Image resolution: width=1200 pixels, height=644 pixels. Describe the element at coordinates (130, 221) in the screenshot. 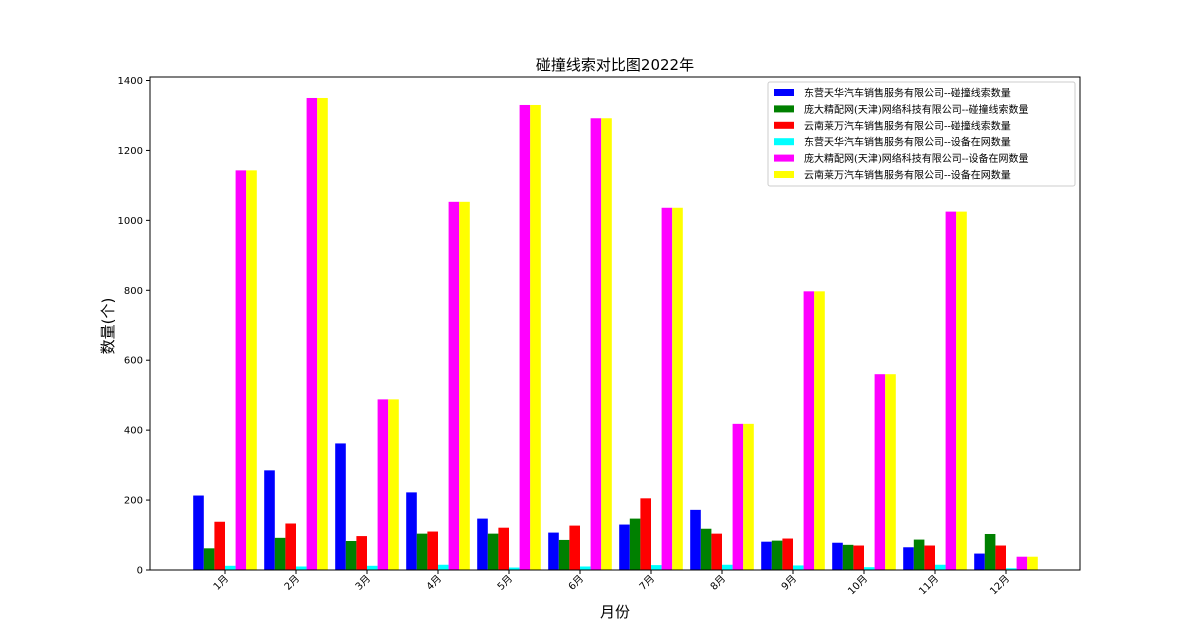

I see `y-tick-label: 1000` at that location.